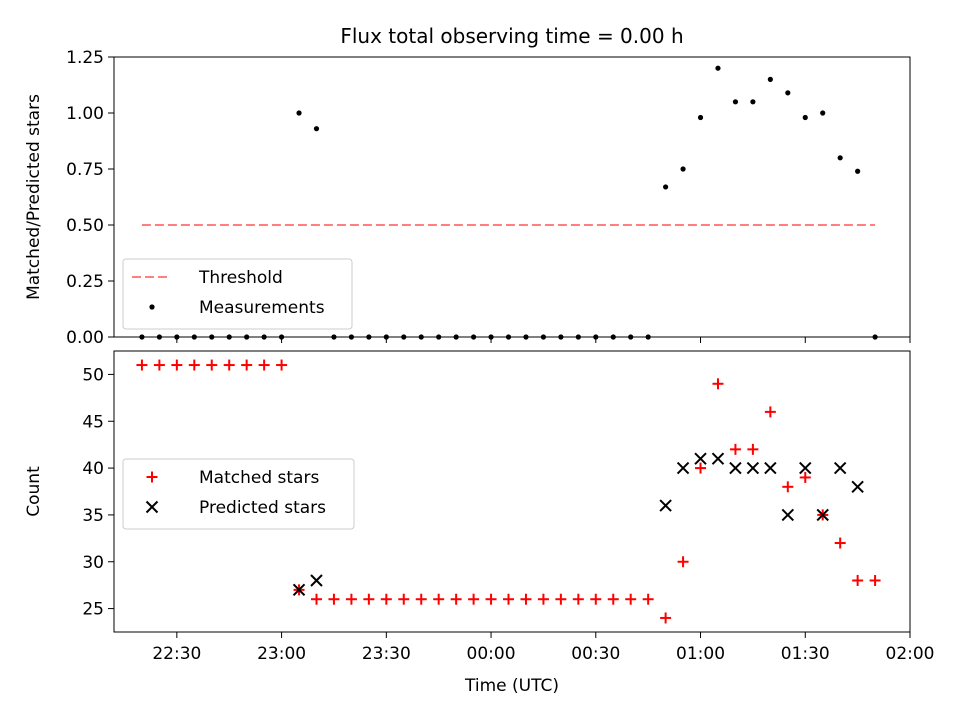 This screenshot has height=725, width=960. Describe the element at coordinates (93, 469) in the screenshot. I see `y-tick-label-1-3: 40` at that location.